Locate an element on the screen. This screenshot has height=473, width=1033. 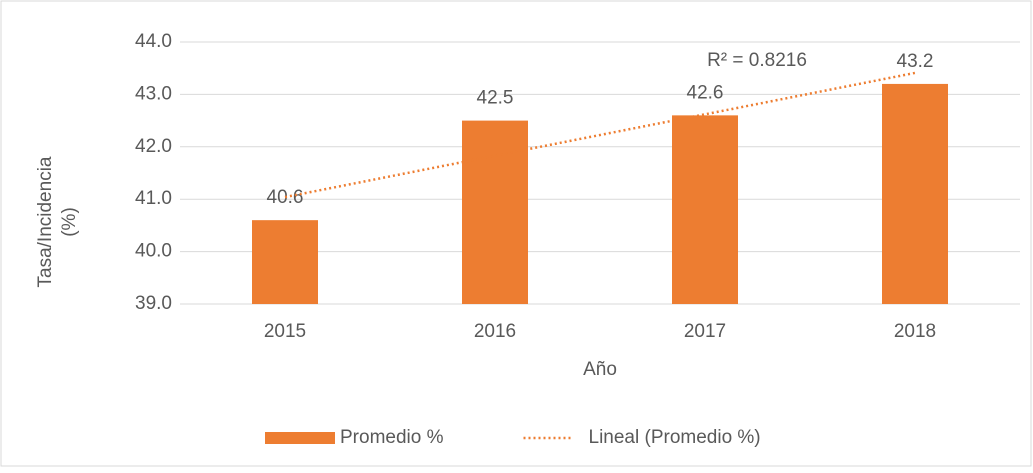
y-tick-label: 41.0 is located at coordinates (153, 198).